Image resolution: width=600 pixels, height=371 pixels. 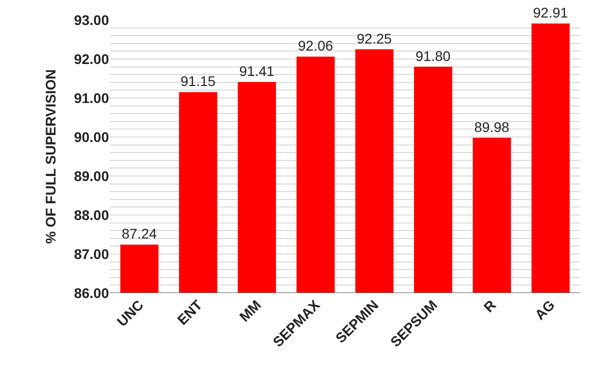 I want to click on data-label: 92.06, so click(x=316, y=46).